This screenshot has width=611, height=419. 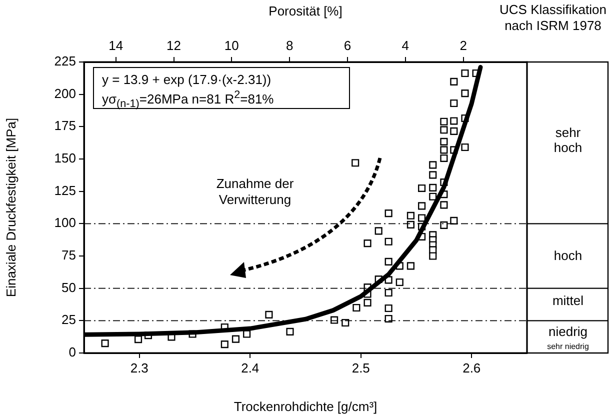 I want to click on y-tick-label: 150, so click(x=65, y=158).